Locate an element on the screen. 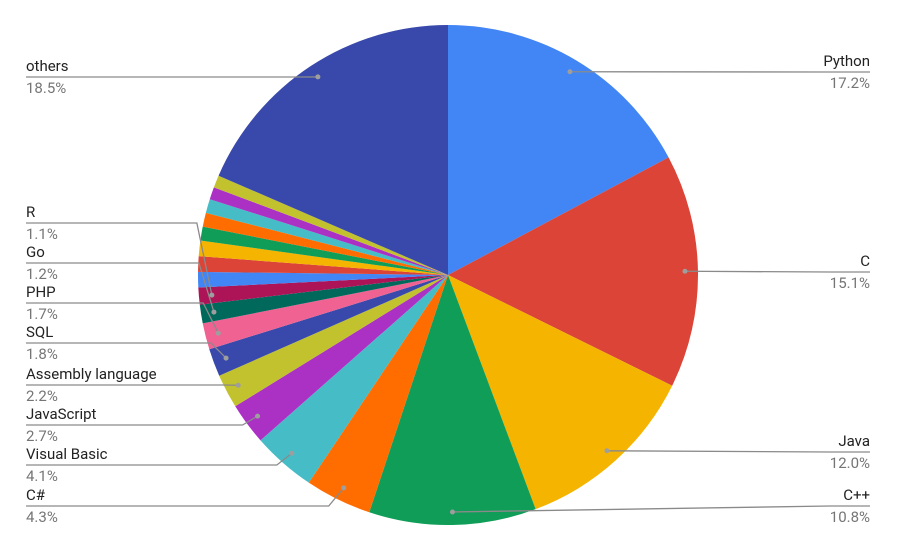  slice-label: PHP is located at coordinates (41, 292).